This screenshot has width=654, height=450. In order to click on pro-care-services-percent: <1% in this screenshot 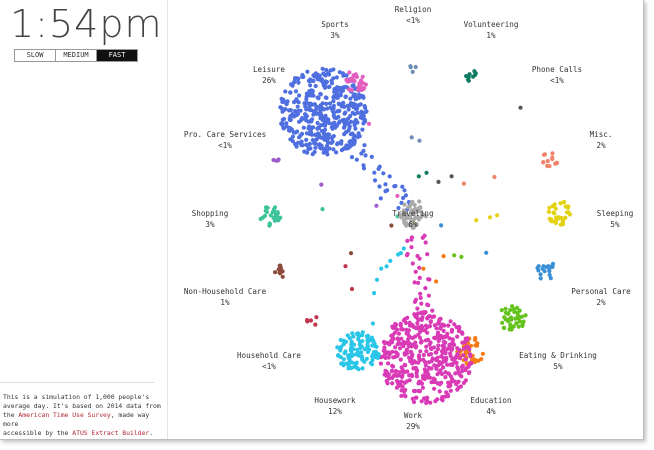, I will do `click(225, 145)`.